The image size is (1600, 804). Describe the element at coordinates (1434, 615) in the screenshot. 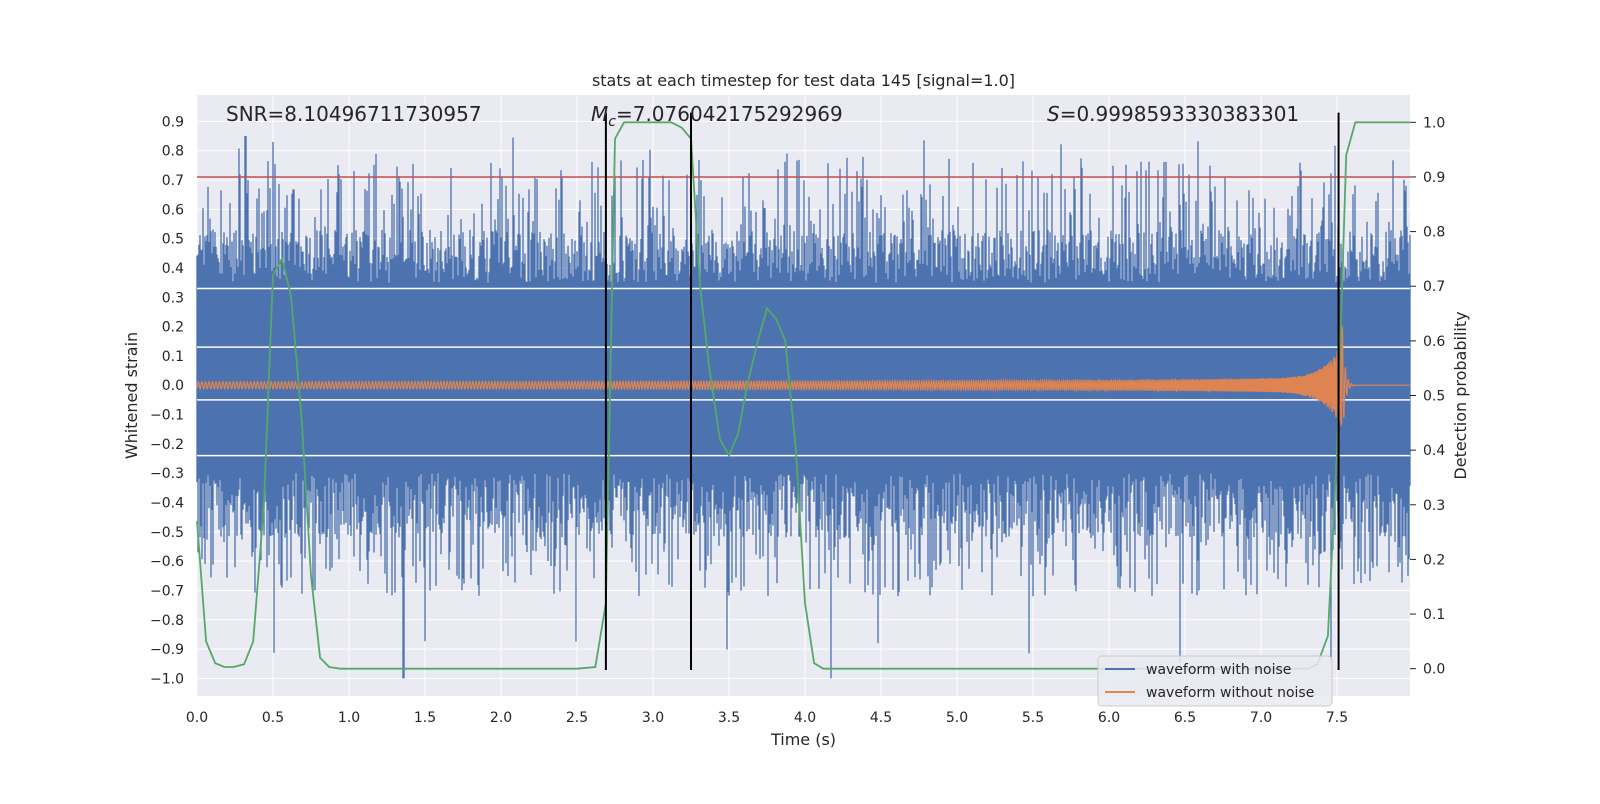

I see `y2-tick-label: 0.1` at that location.